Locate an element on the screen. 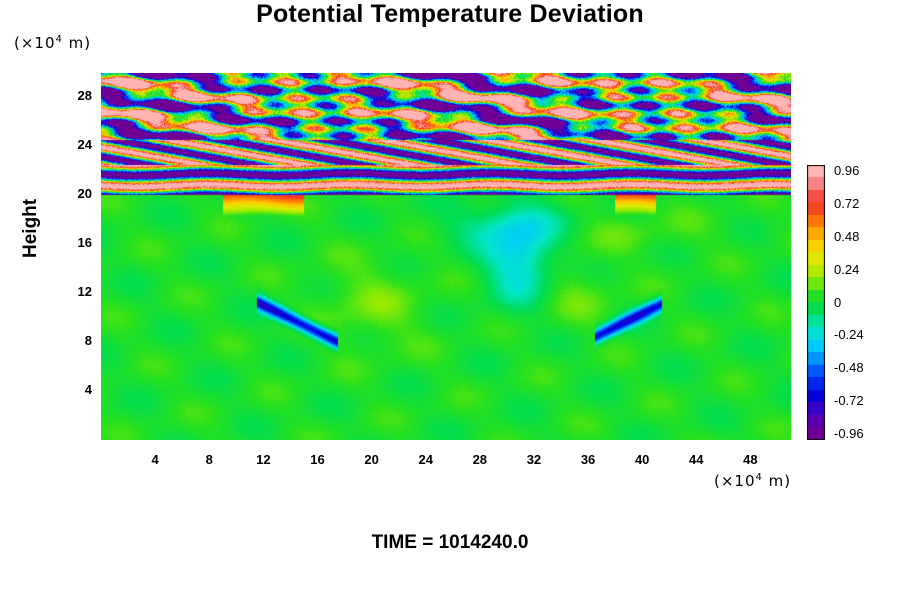 Image resolution: width=900 pixels, height=600 pixels. x-axis-unit: (×104 m) is located at coordinates (753, 481).